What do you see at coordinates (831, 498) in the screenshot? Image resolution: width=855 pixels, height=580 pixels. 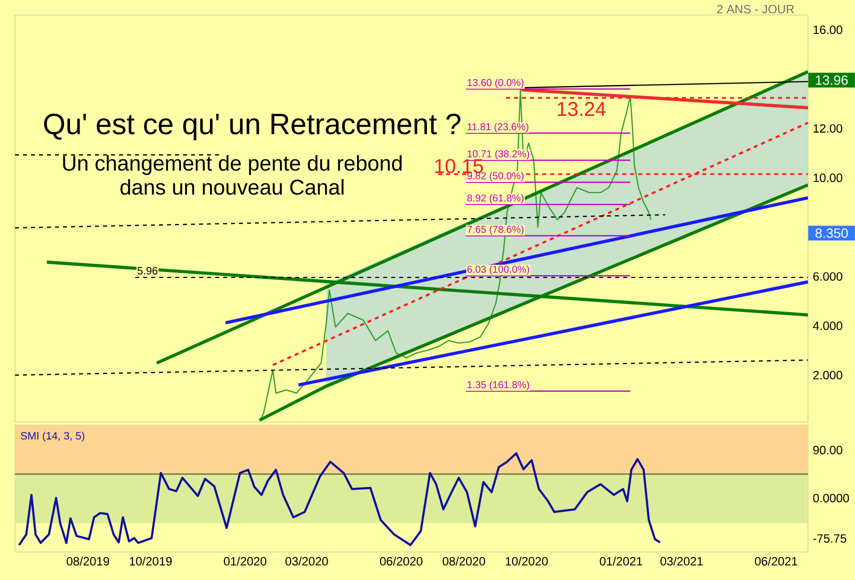 I see `y-tick-label: 0.0000` at bounding box center [831, 498].